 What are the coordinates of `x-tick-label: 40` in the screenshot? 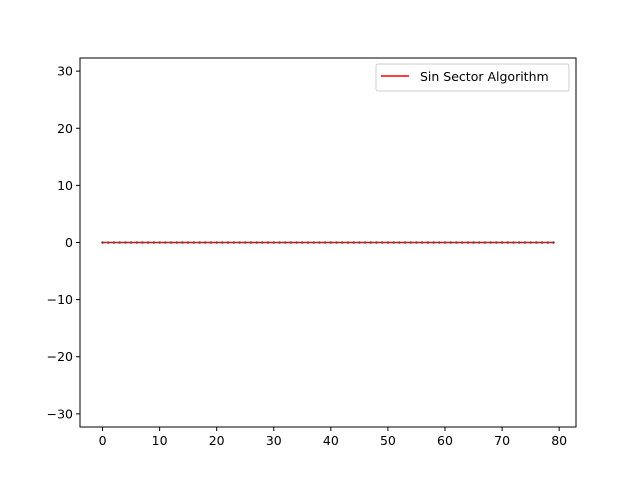 It's located at (331, 440).